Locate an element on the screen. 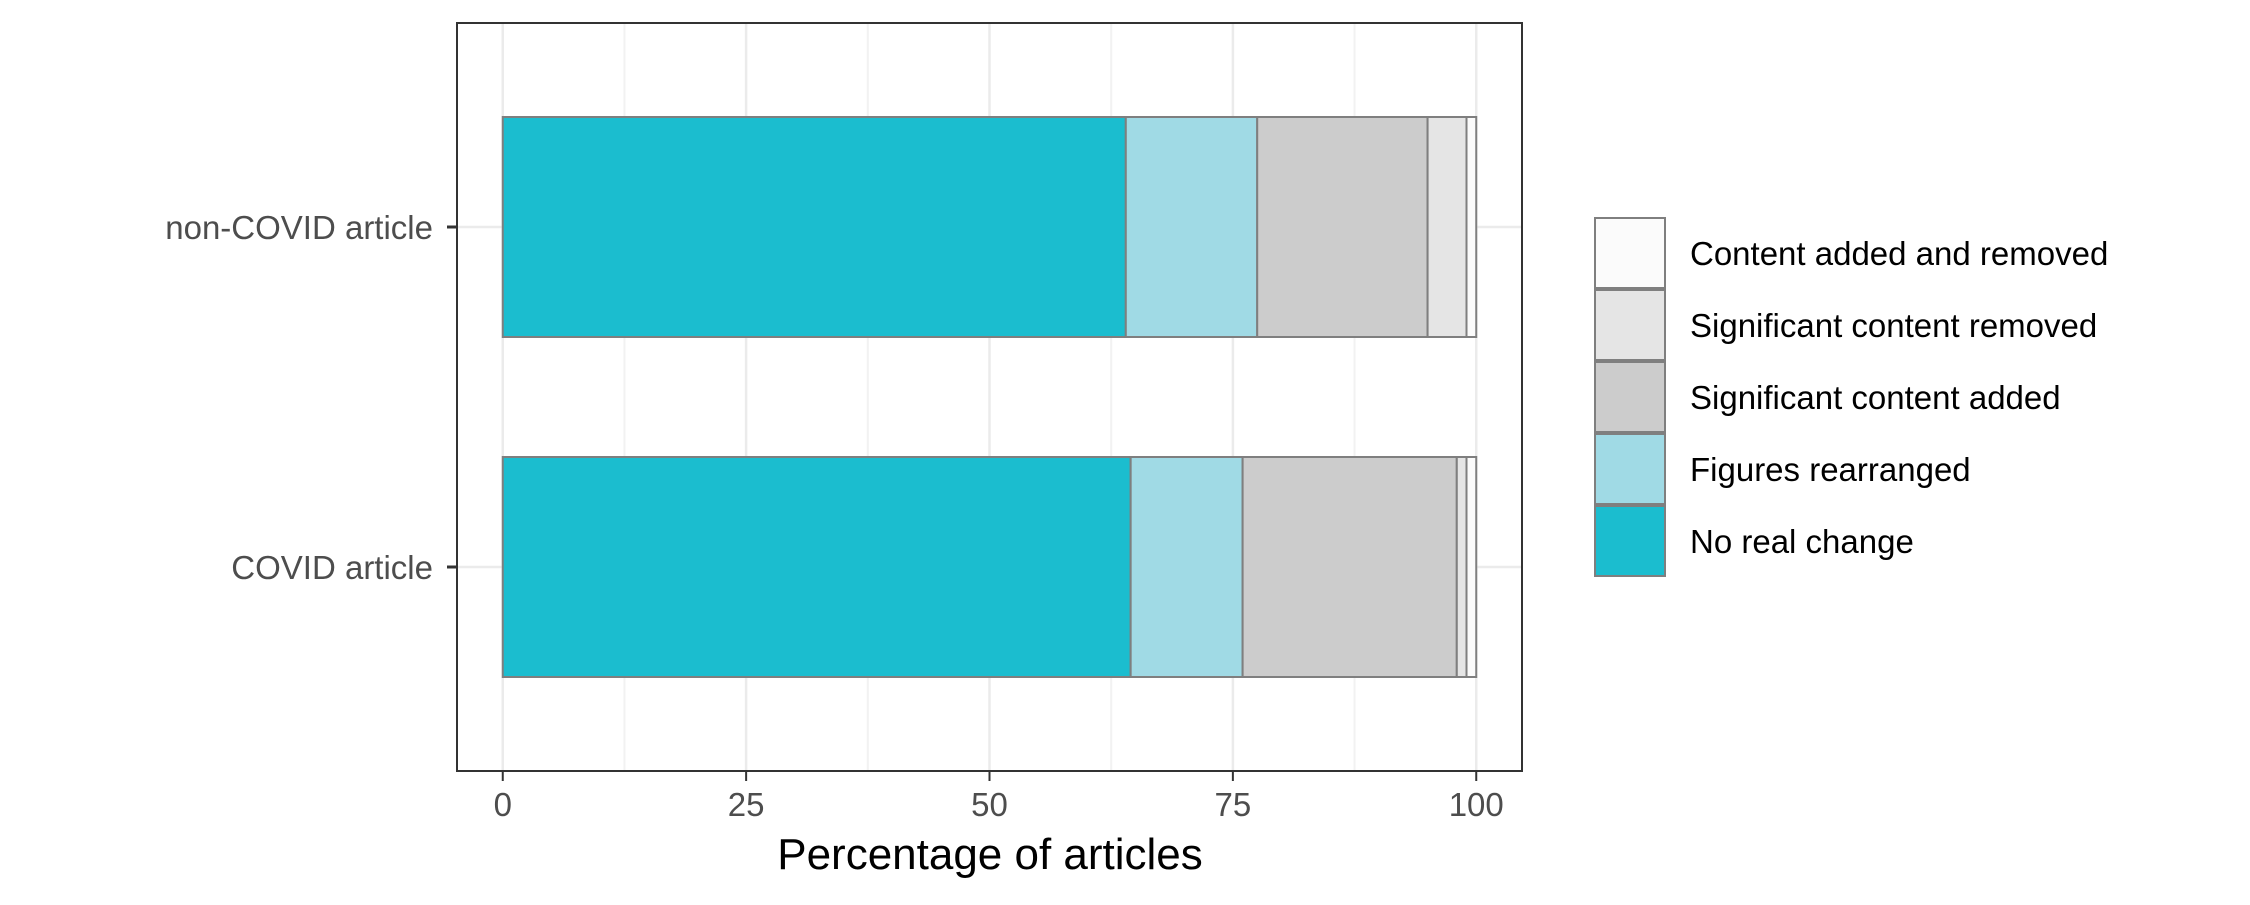 The width and height of the screenshot is (2250, 905). y-tick-label: COVID article is located at coordinates (332, 567).